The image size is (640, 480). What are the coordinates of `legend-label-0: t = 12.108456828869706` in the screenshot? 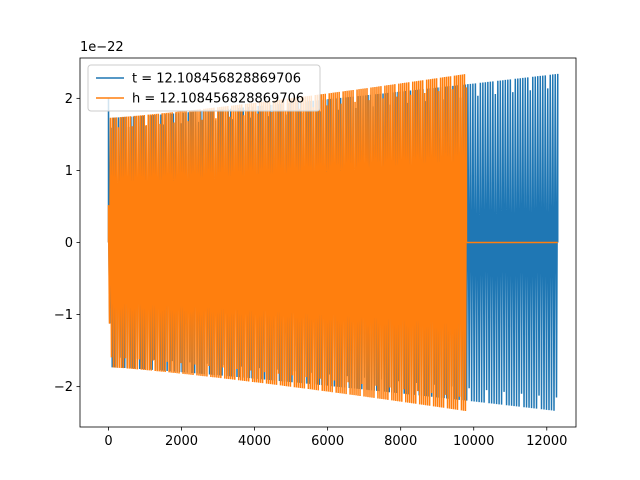 It's located at (216, 79).